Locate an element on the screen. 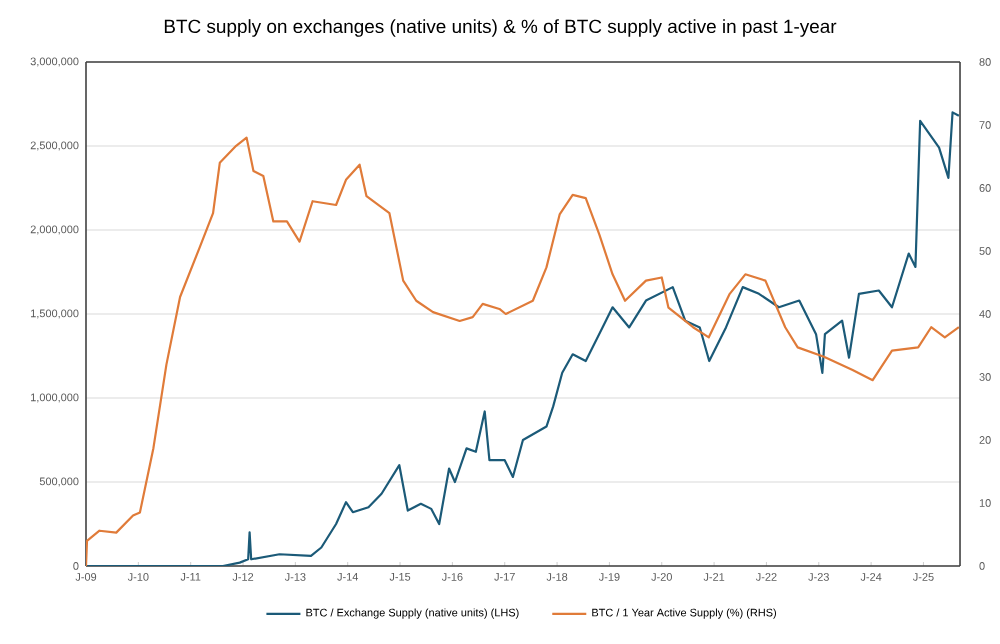  chart-title: BTC supply on exchanges (native units) & % of BTC supply active in past 1-year is located at coordinates (500, 28).